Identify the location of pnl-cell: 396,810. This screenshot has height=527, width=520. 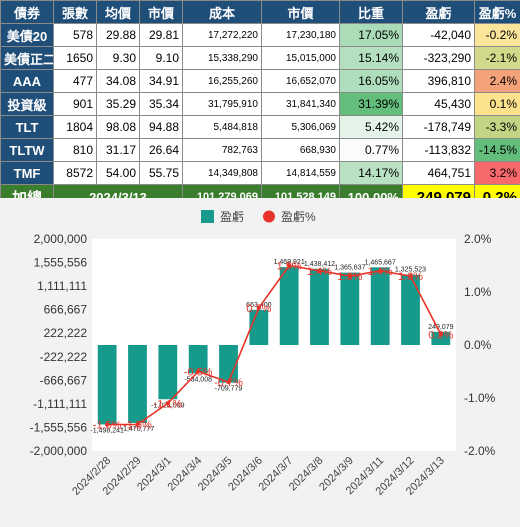
(438, 81).